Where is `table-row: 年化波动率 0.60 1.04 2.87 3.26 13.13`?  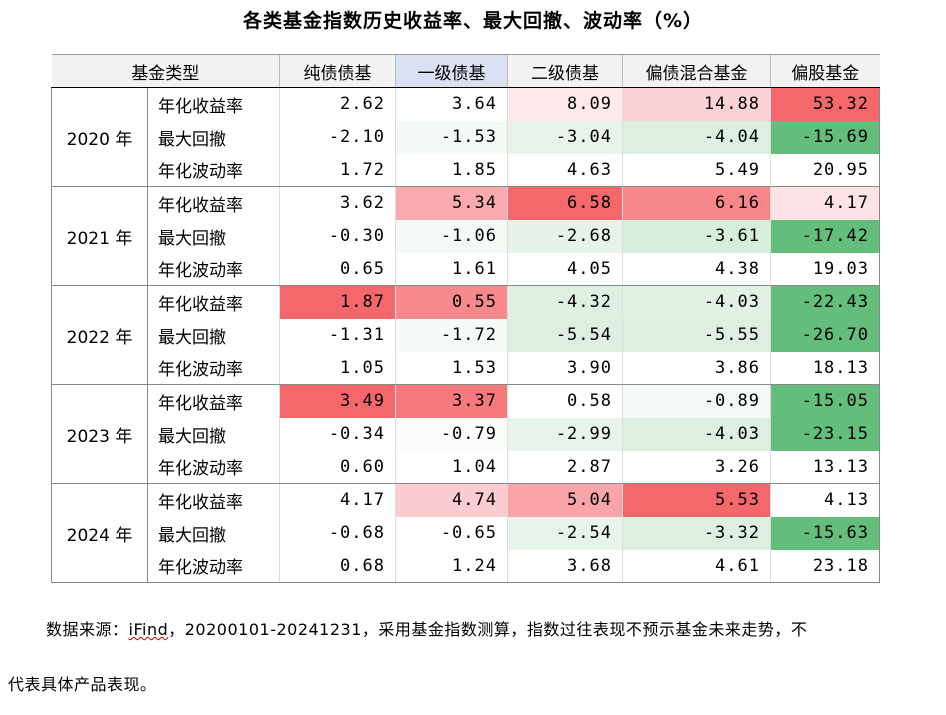 table-row: 年化波动率 0.60 1.04 2.87 3.26 13.13 is located at coordinates (466, 467).